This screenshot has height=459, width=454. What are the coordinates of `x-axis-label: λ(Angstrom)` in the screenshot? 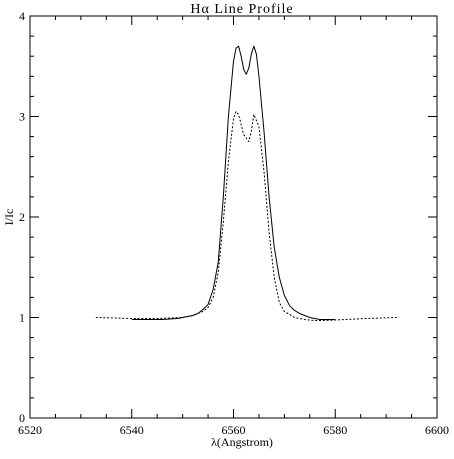 It's located at (242, 442).